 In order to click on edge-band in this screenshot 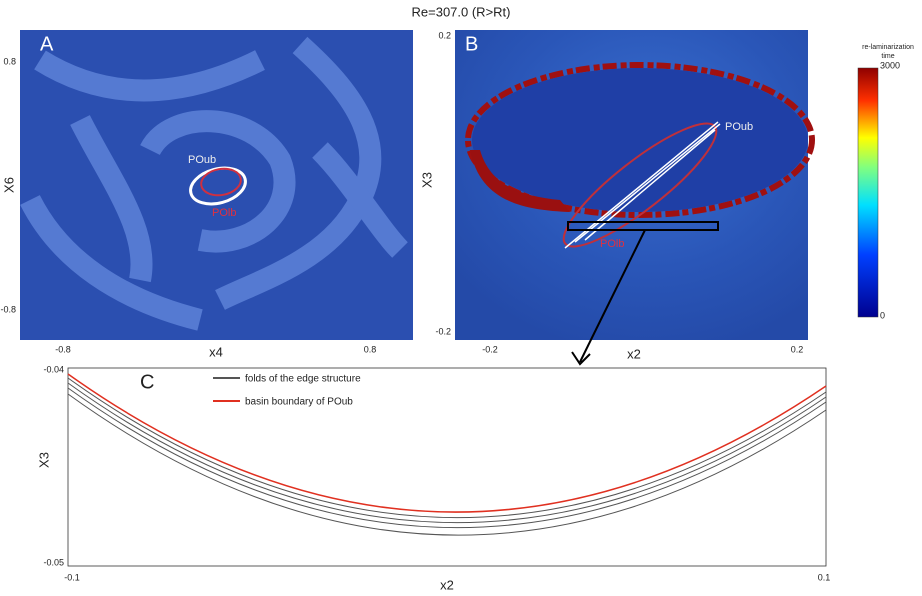, I will do `click(520, 181)`.